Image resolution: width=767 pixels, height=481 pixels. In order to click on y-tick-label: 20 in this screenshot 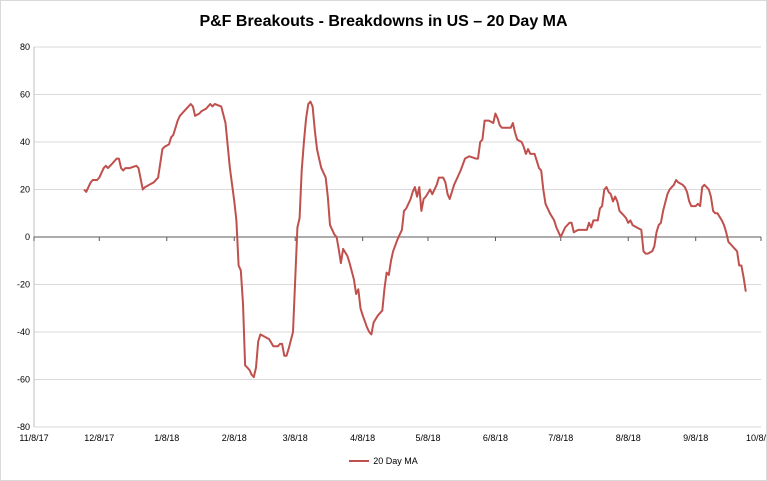, I will do `click(25, 190)`.